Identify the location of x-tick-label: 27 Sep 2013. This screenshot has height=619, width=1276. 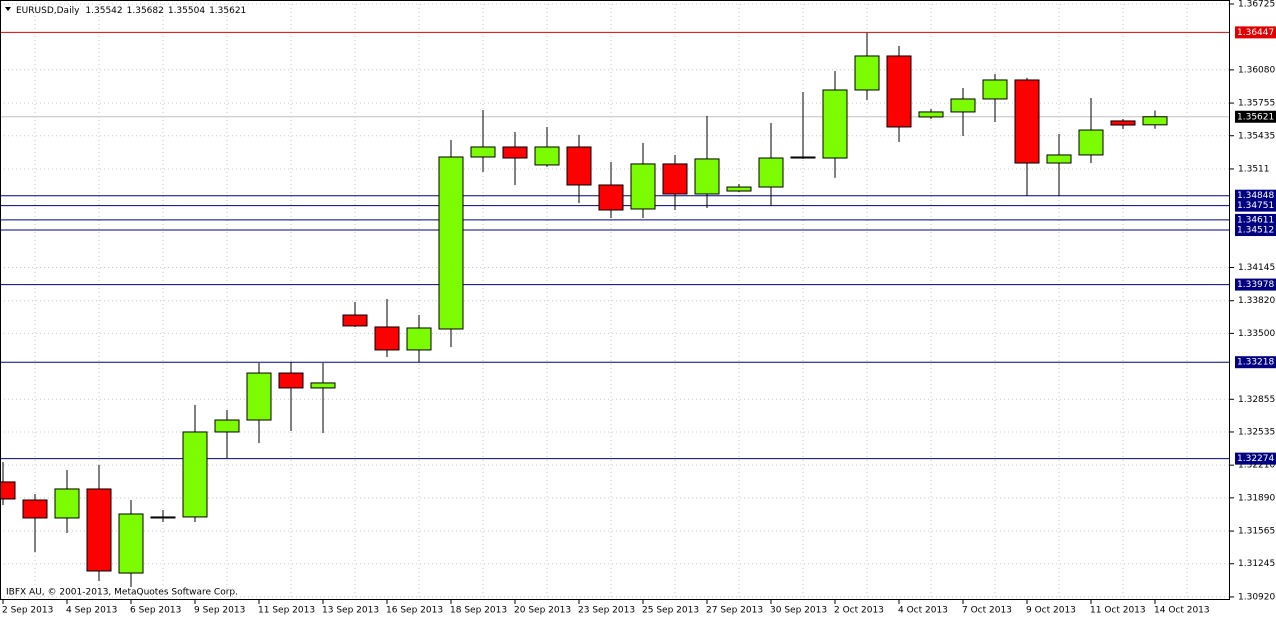
(734, 611).